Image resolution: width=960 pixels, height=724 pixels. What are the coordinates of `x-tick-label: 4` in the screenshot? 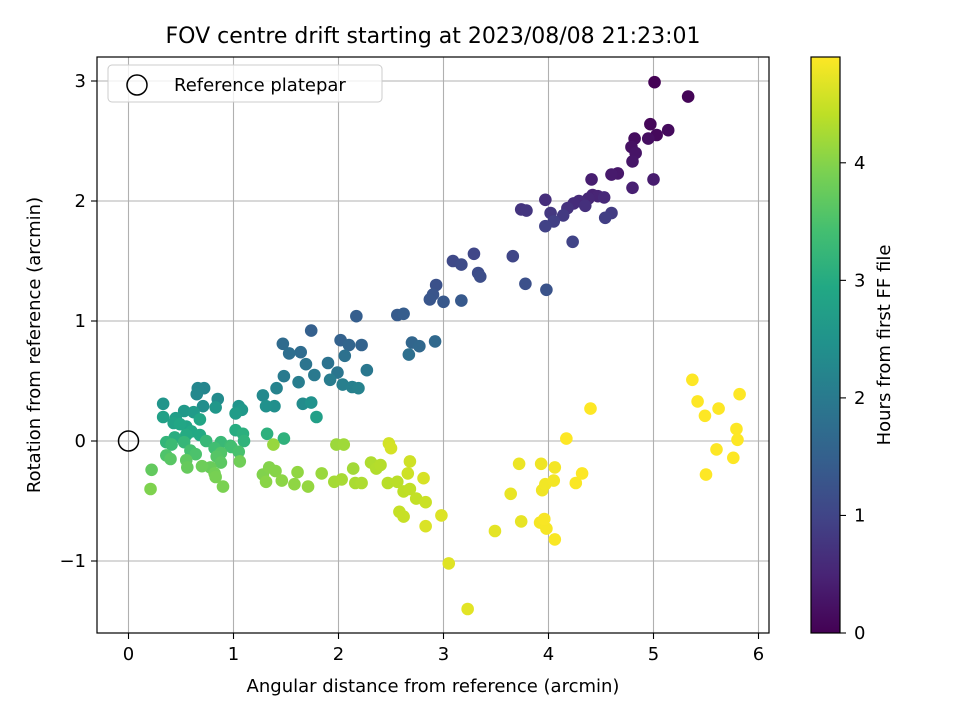 It's located at (548, 654).